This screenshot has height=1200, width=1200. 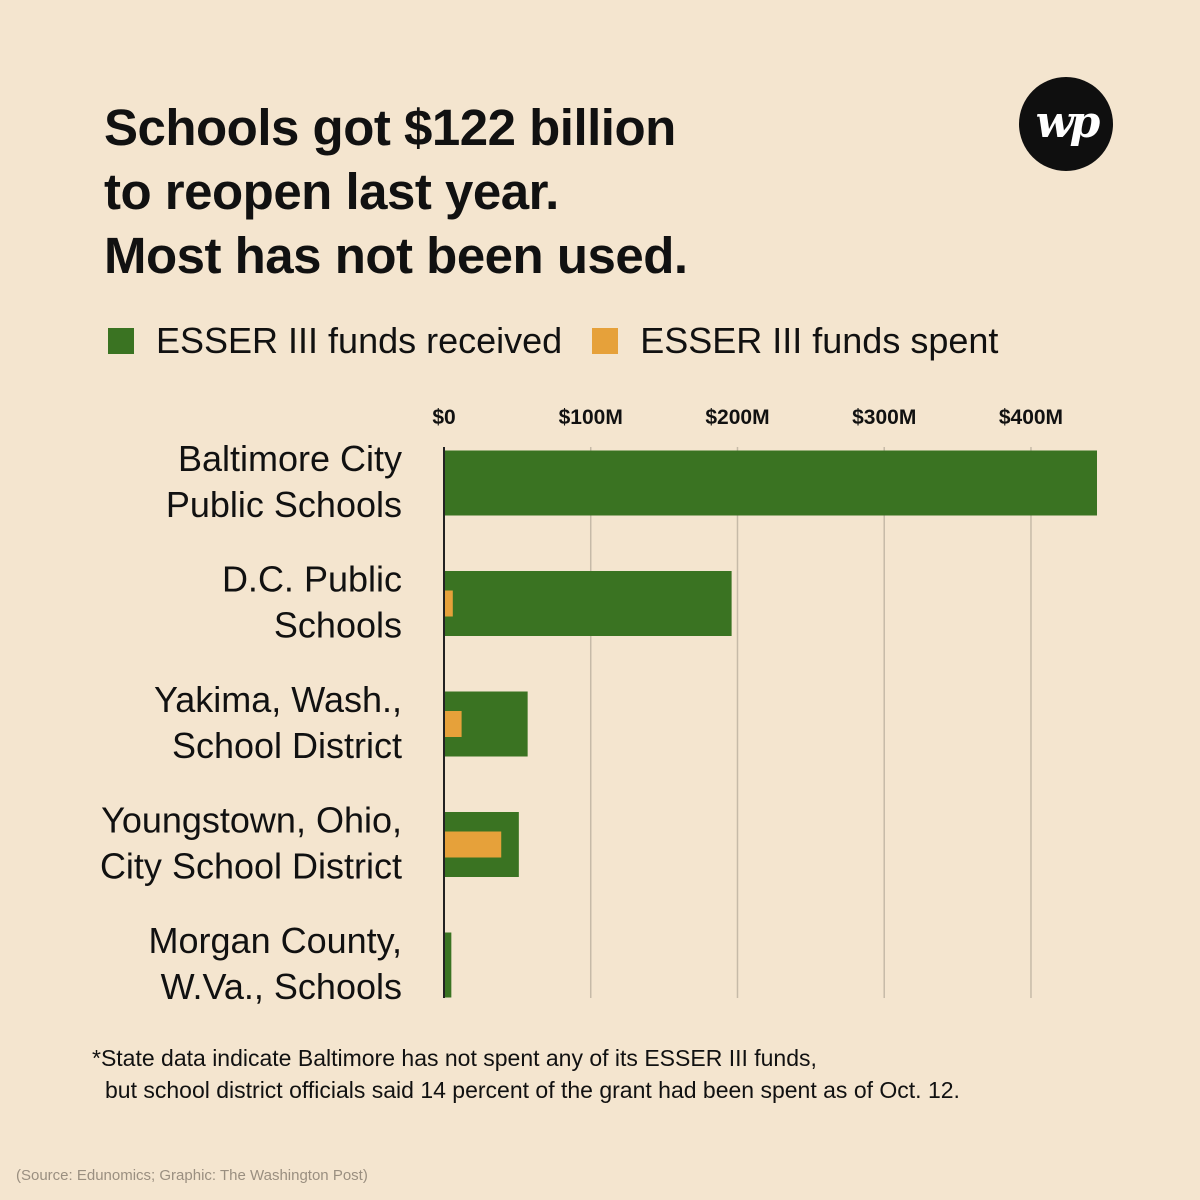 What do you see at coordinates (331, 191) in the screenshot?
I see `title-line: to reopen last year.` at bounding box center [331, 191].